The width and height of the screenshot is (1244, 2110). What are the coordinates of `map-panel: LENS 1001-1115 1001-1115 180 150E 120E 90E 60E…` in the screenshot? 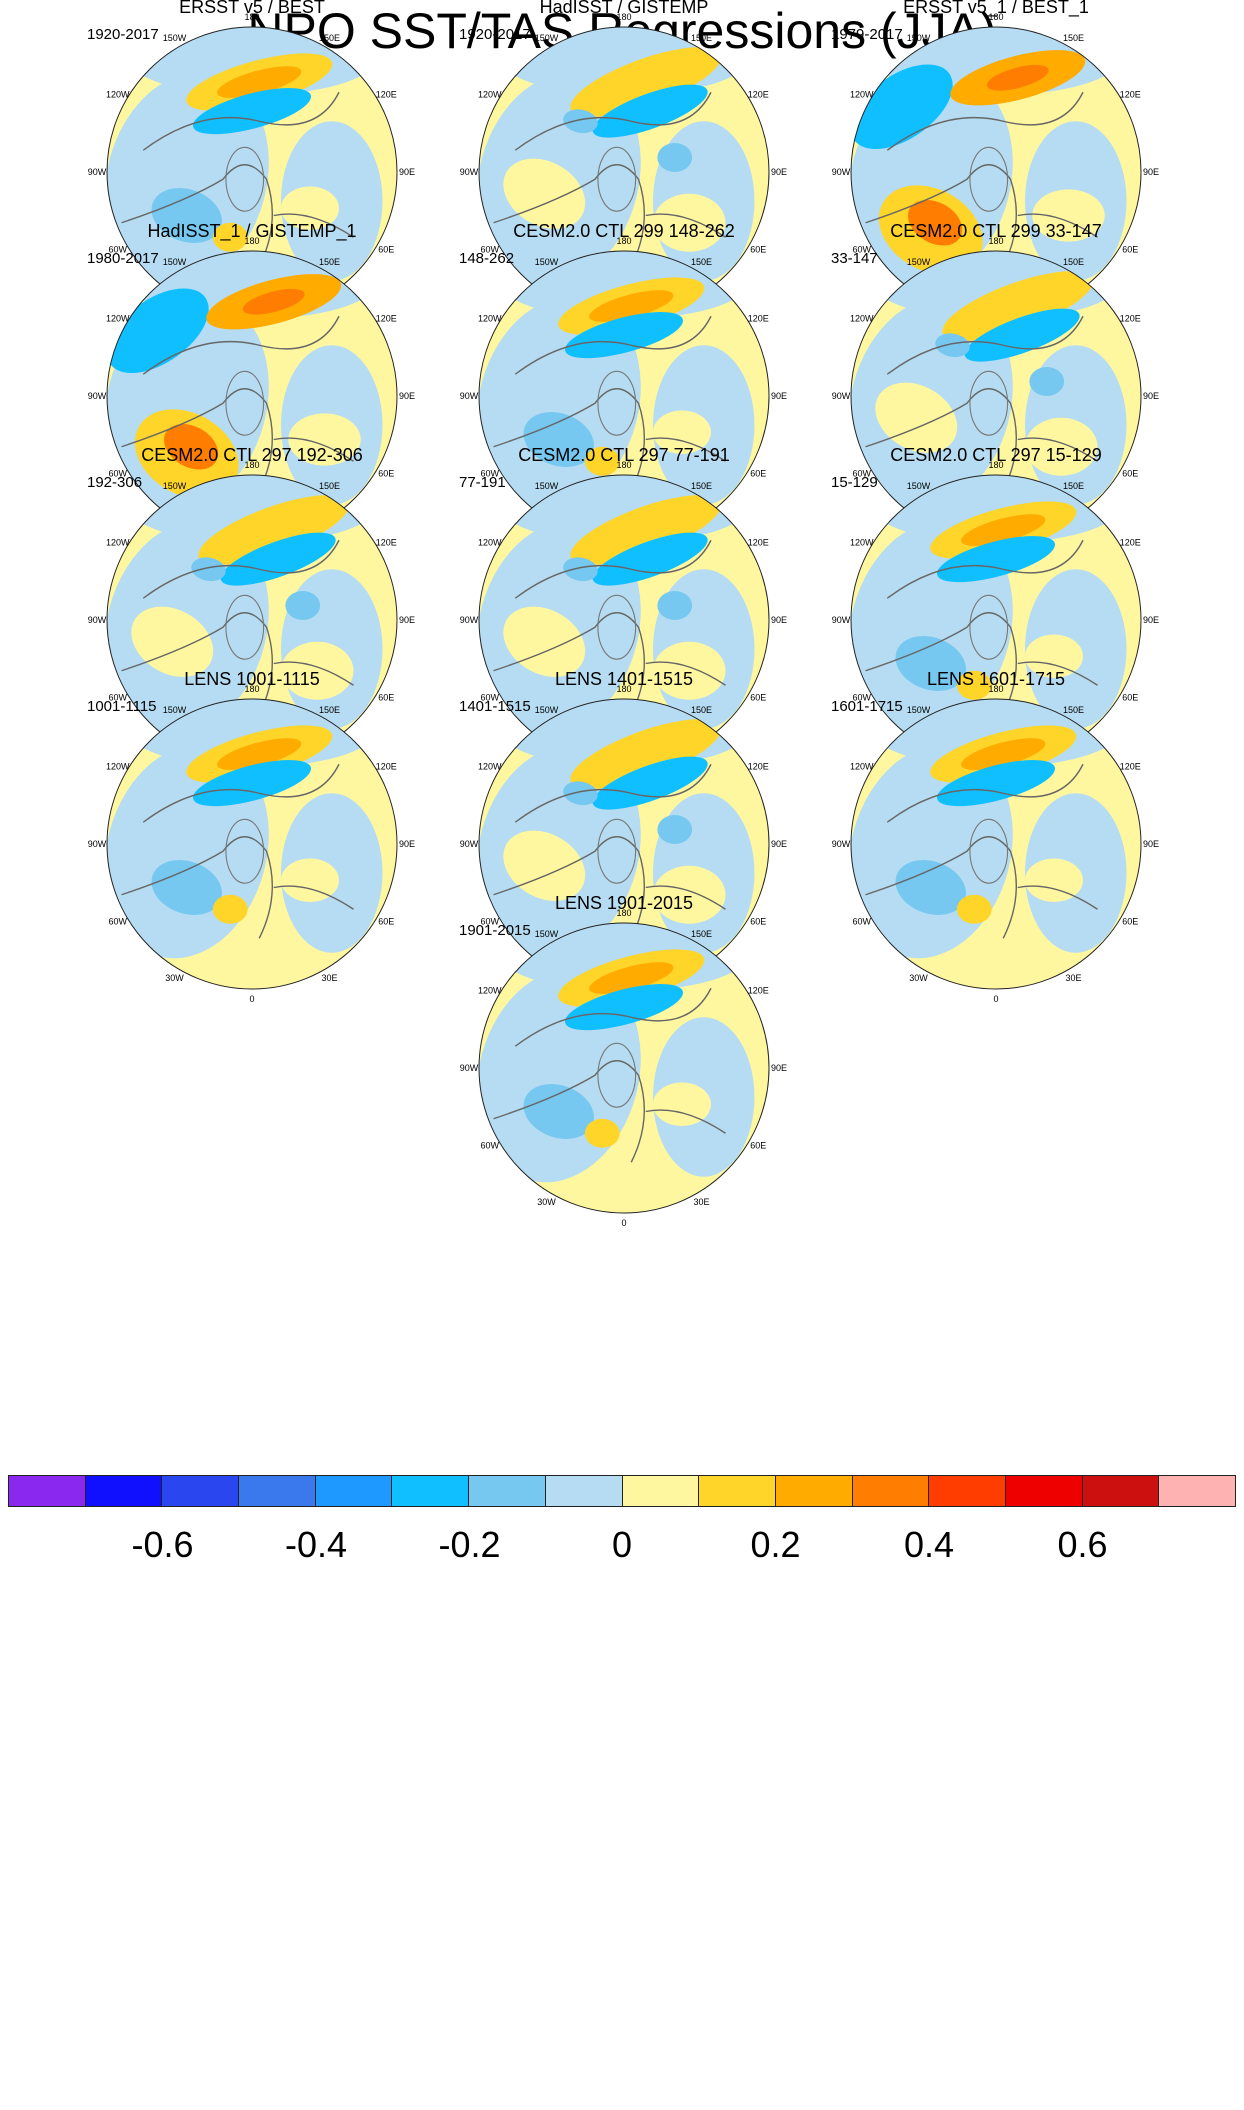 It's located at (251, 836).